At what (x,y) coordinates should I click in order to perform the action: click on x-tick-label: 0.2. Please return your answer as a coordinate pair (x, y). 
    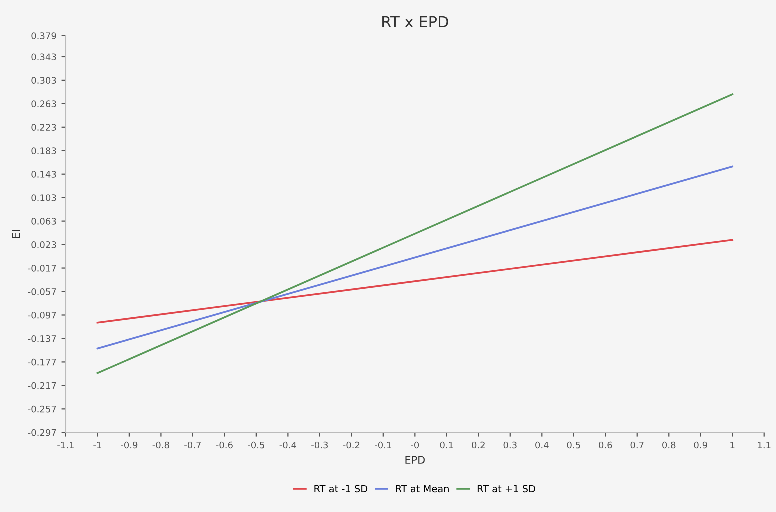
    Looking at the image, I should click on (478, 445).